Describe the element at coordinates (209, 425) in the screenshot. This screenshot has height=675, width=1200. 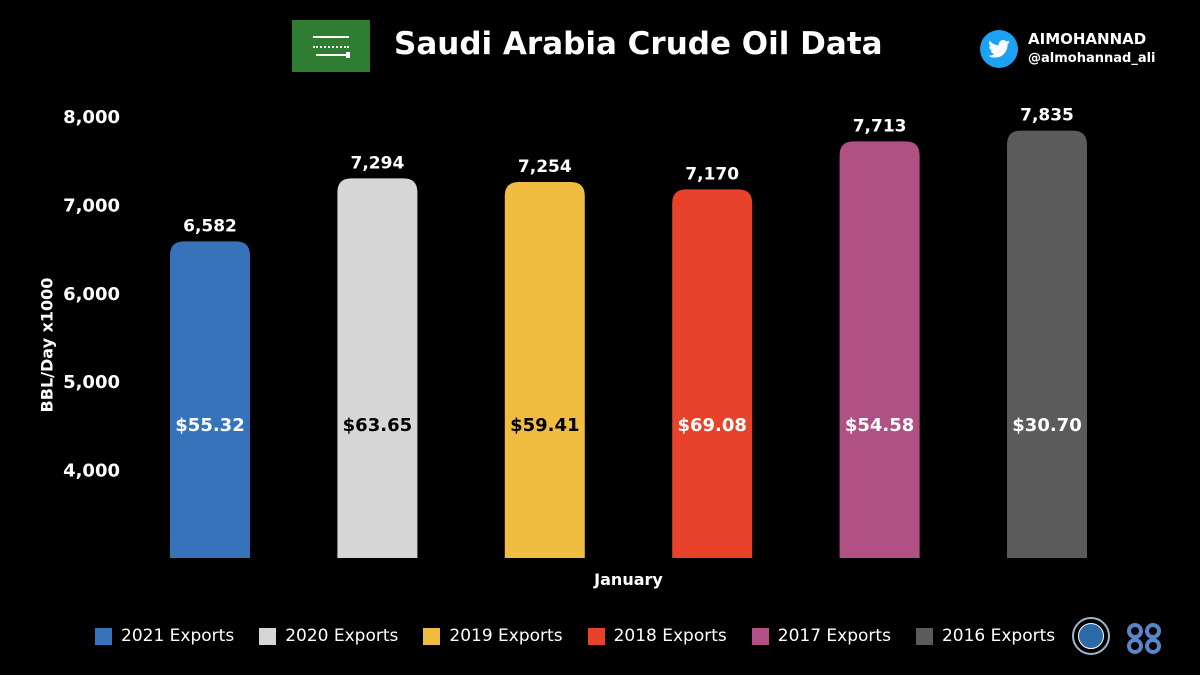
I see `bar-price-label: $55.32` at that location.